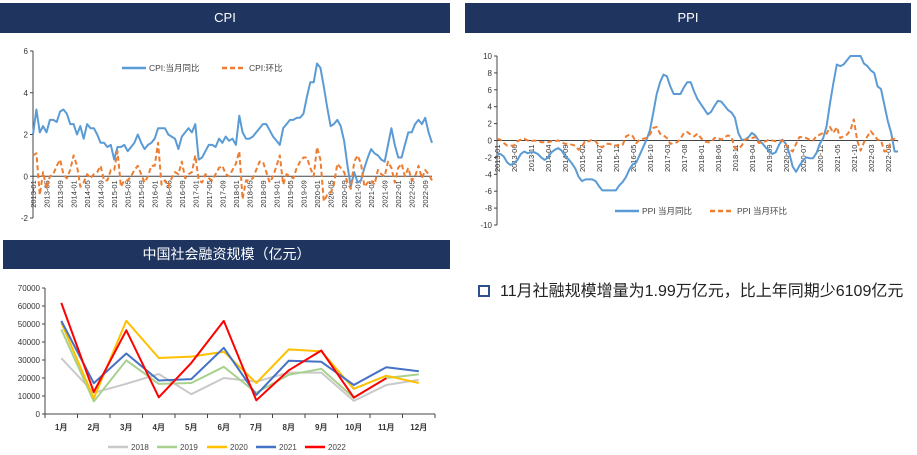 This screenshot has width=917, height=455. Describe the element at coordinates (371, 194) in the screenshot. I see `x-tick-label: 2021-05` at that location.